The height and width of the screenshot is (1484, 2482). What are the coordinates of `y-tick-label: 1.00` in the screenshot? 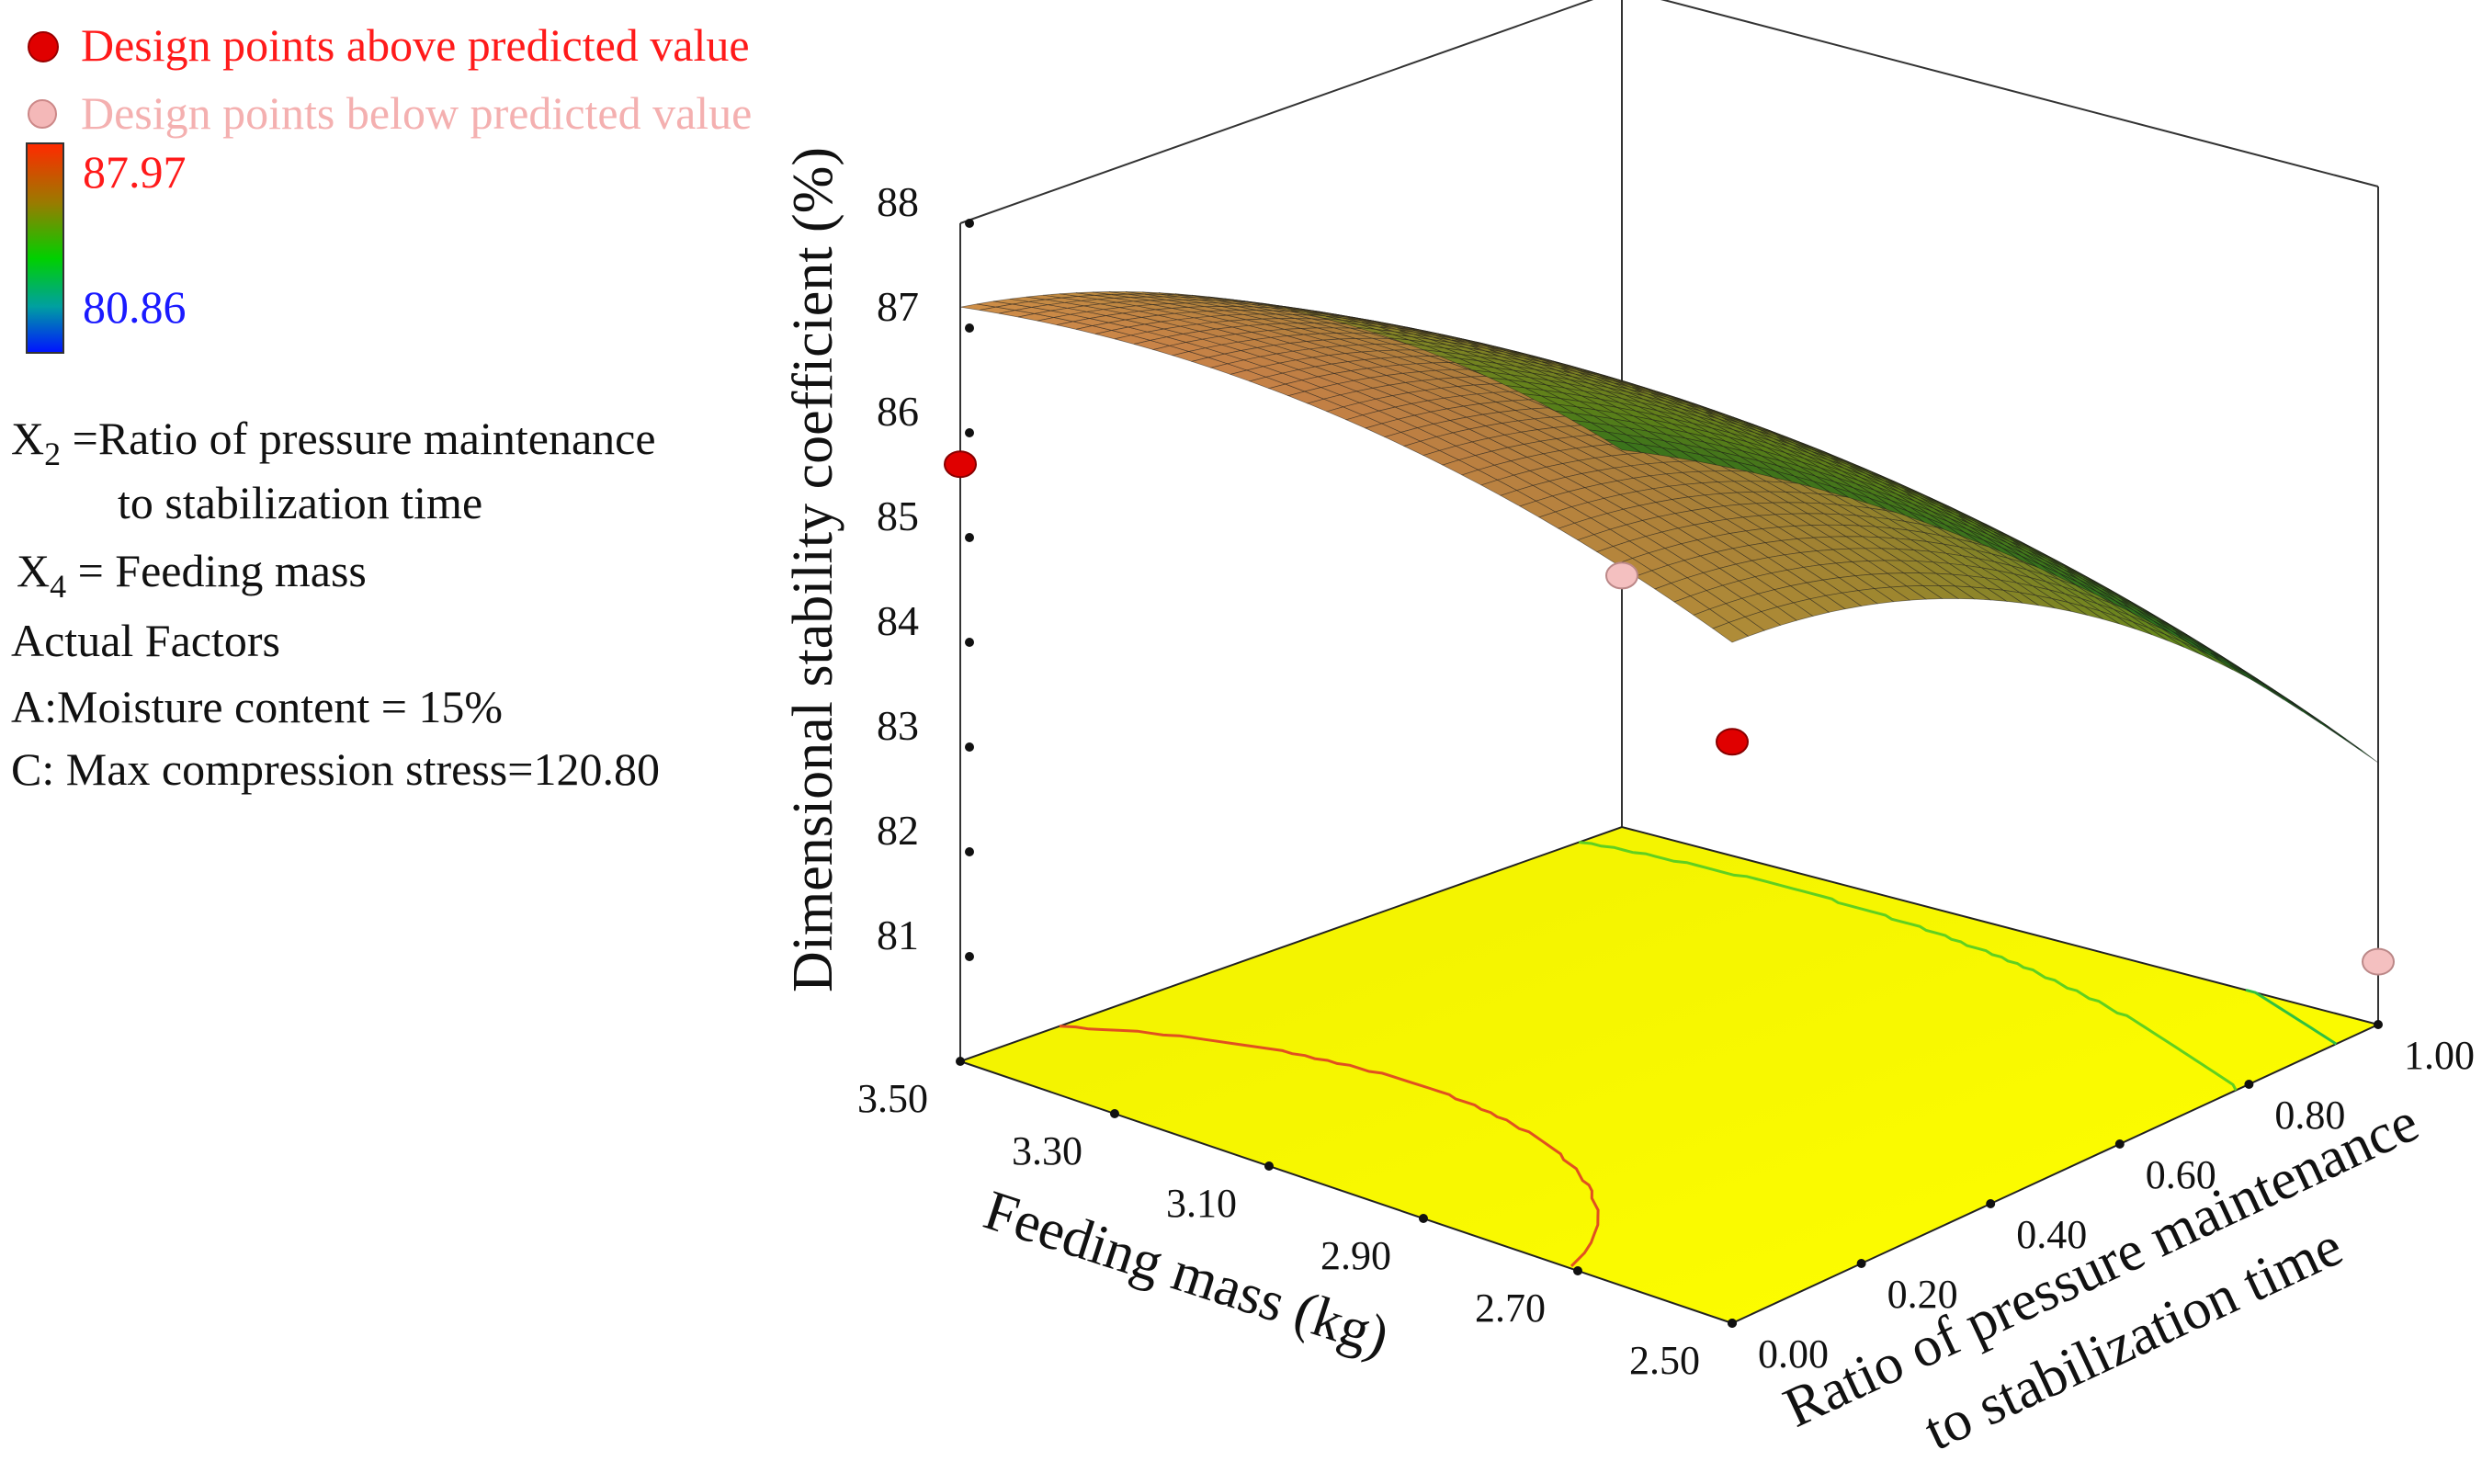 It's located at (2439, 1056).